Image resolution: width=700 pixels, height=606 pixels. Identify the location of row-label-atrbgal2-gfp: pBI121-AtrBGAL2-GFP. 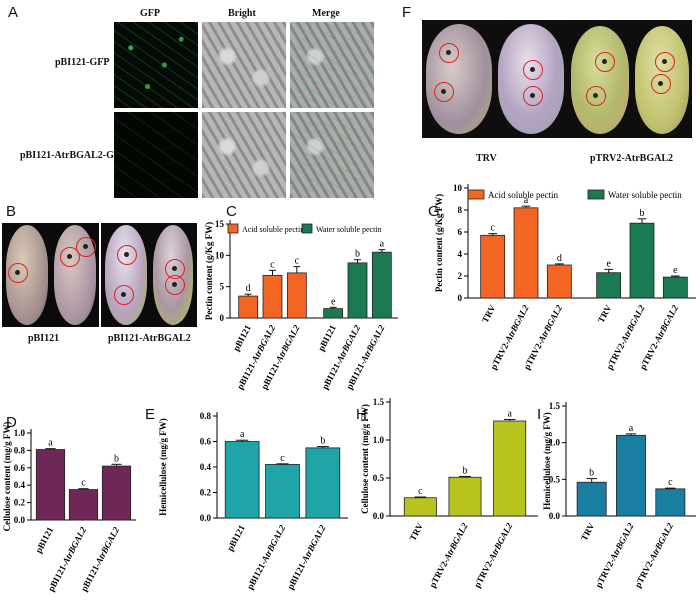
(73, 155).